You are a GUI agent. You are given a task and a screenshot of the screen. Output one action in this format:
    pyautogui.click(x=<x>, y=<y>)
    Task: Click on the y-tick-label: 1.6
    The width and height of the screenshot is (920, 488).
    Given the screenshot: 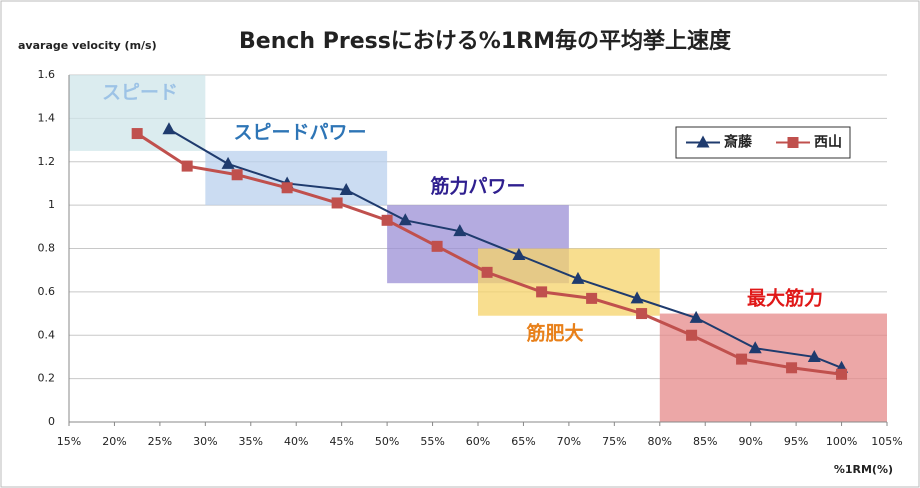 What is the action you would take?
    pyautogui.click(x=47, y=74)
    